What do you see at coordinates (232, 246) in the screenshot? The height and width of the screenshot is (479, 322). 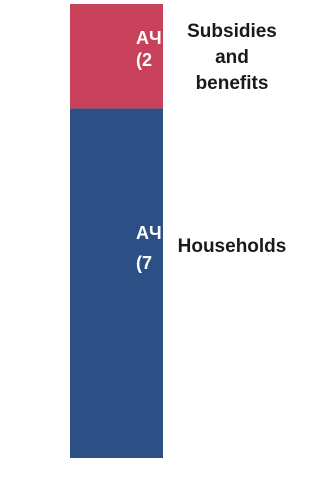 I see `category-label: Households` at bounding box center [232, 246].